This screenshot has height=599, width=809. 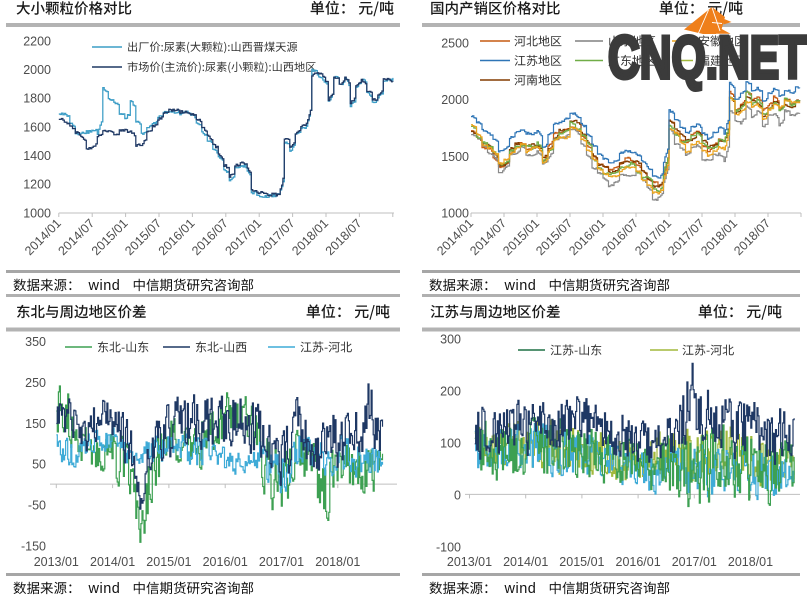 What do you see at coordinates (35, 342) in the screenshot?
I see `svg-text: 350` at bounding box center [35, 342].